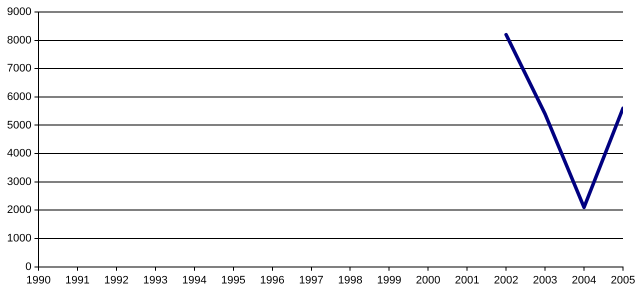 This screenshot has height=300, width=639. I want to click on x-tick-label: 2001, so click(467, 280).